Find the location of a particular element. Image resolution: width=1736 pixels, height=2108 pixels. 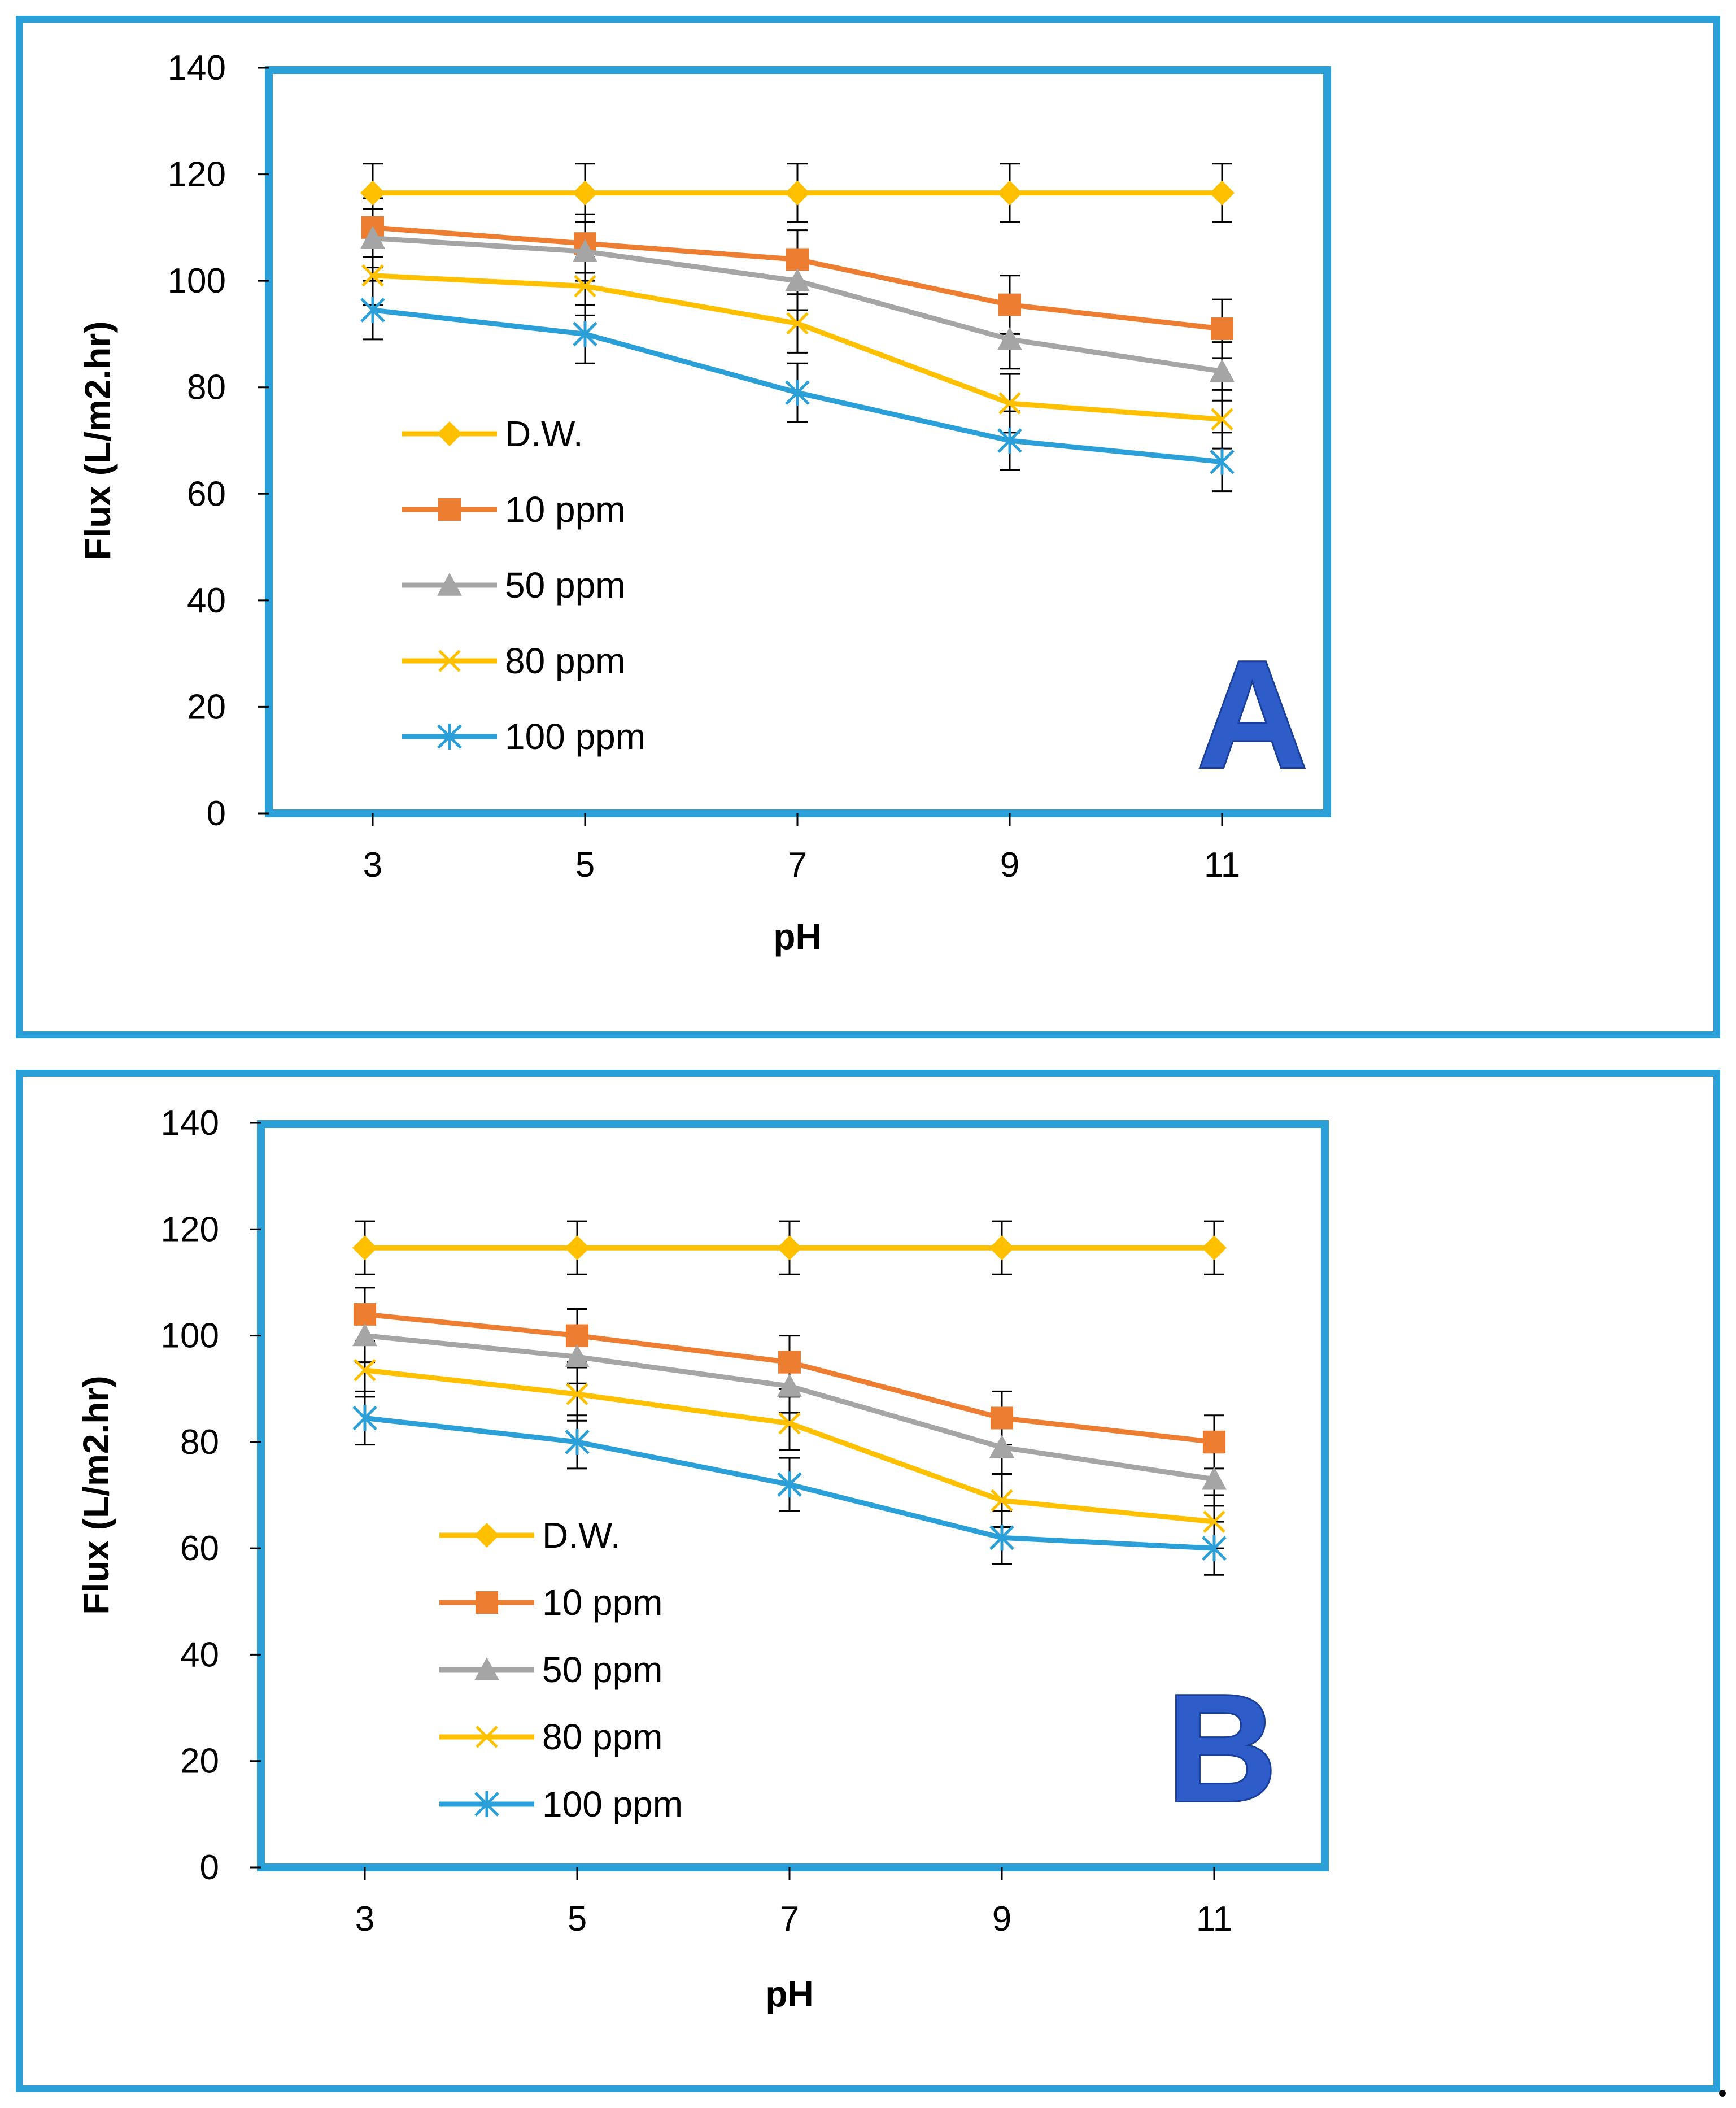

legend: D.W. 10 ppm 50 ppm 80 ppm 100 ppm is located at coordinates (561, 1670).